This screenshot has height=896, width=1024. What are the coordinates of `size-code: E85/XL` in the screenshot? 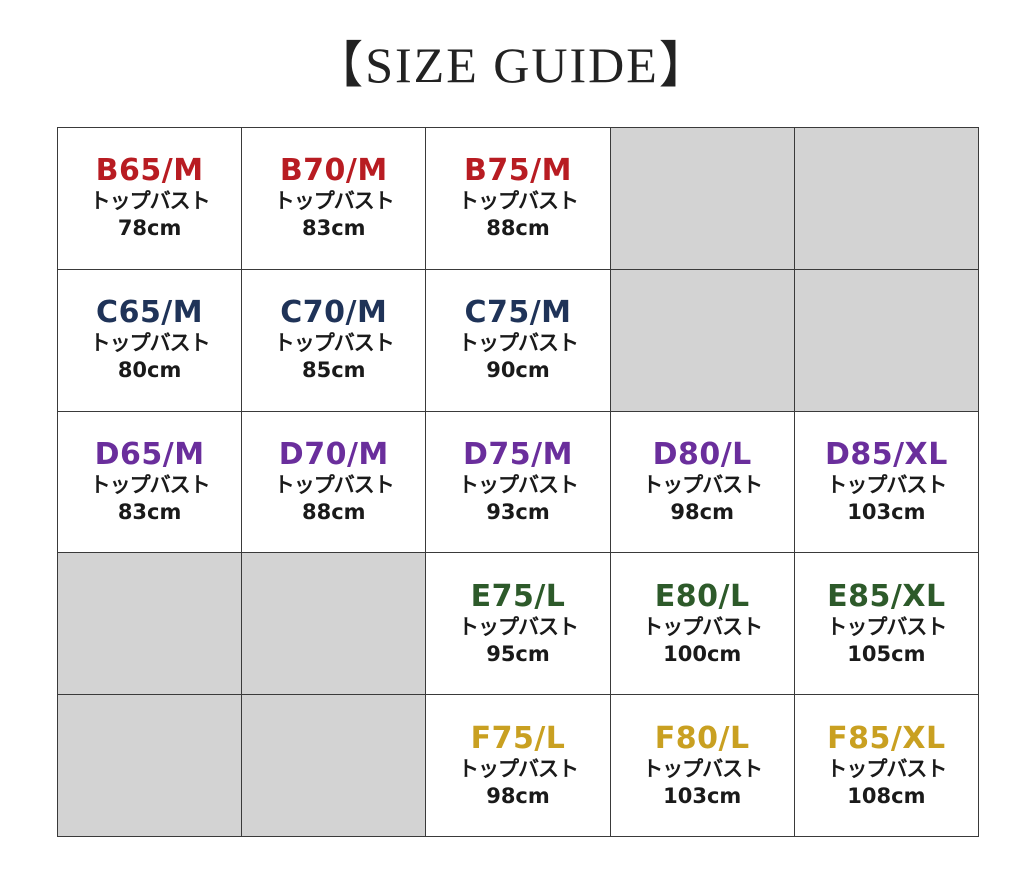 It's located at (886, 596).